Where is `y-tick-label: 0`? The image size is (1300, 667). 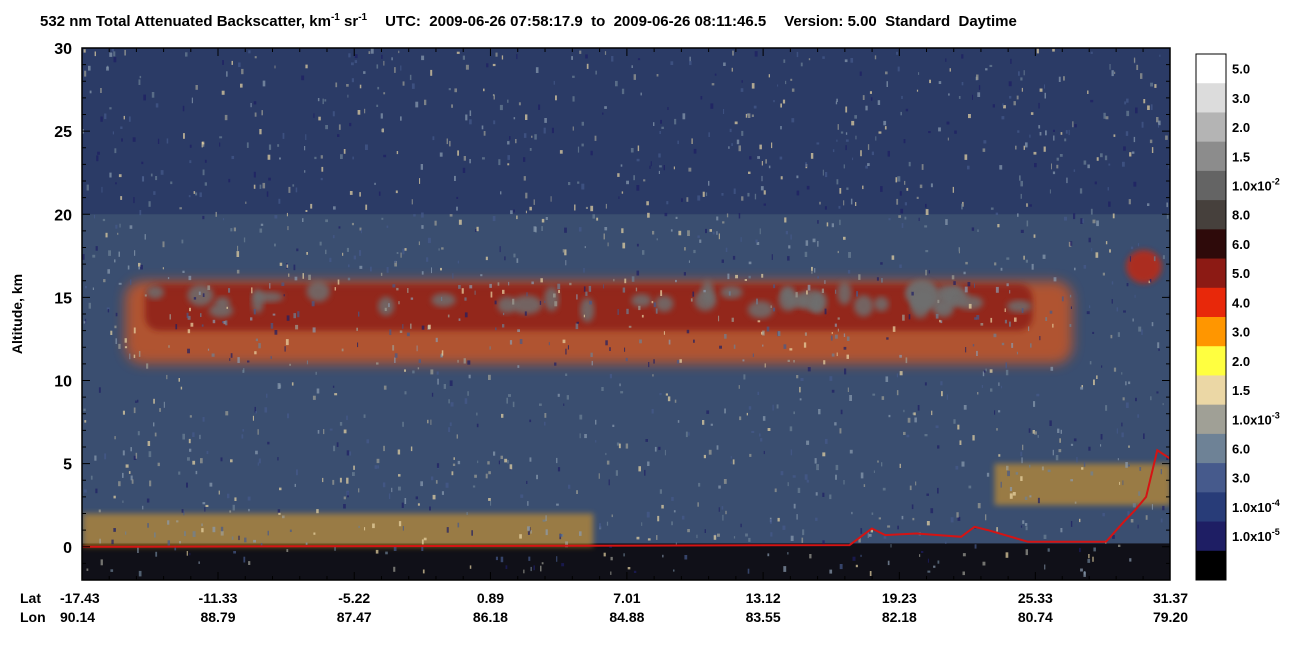 y-tick-label: 0 is located at coordinates (67, 548).